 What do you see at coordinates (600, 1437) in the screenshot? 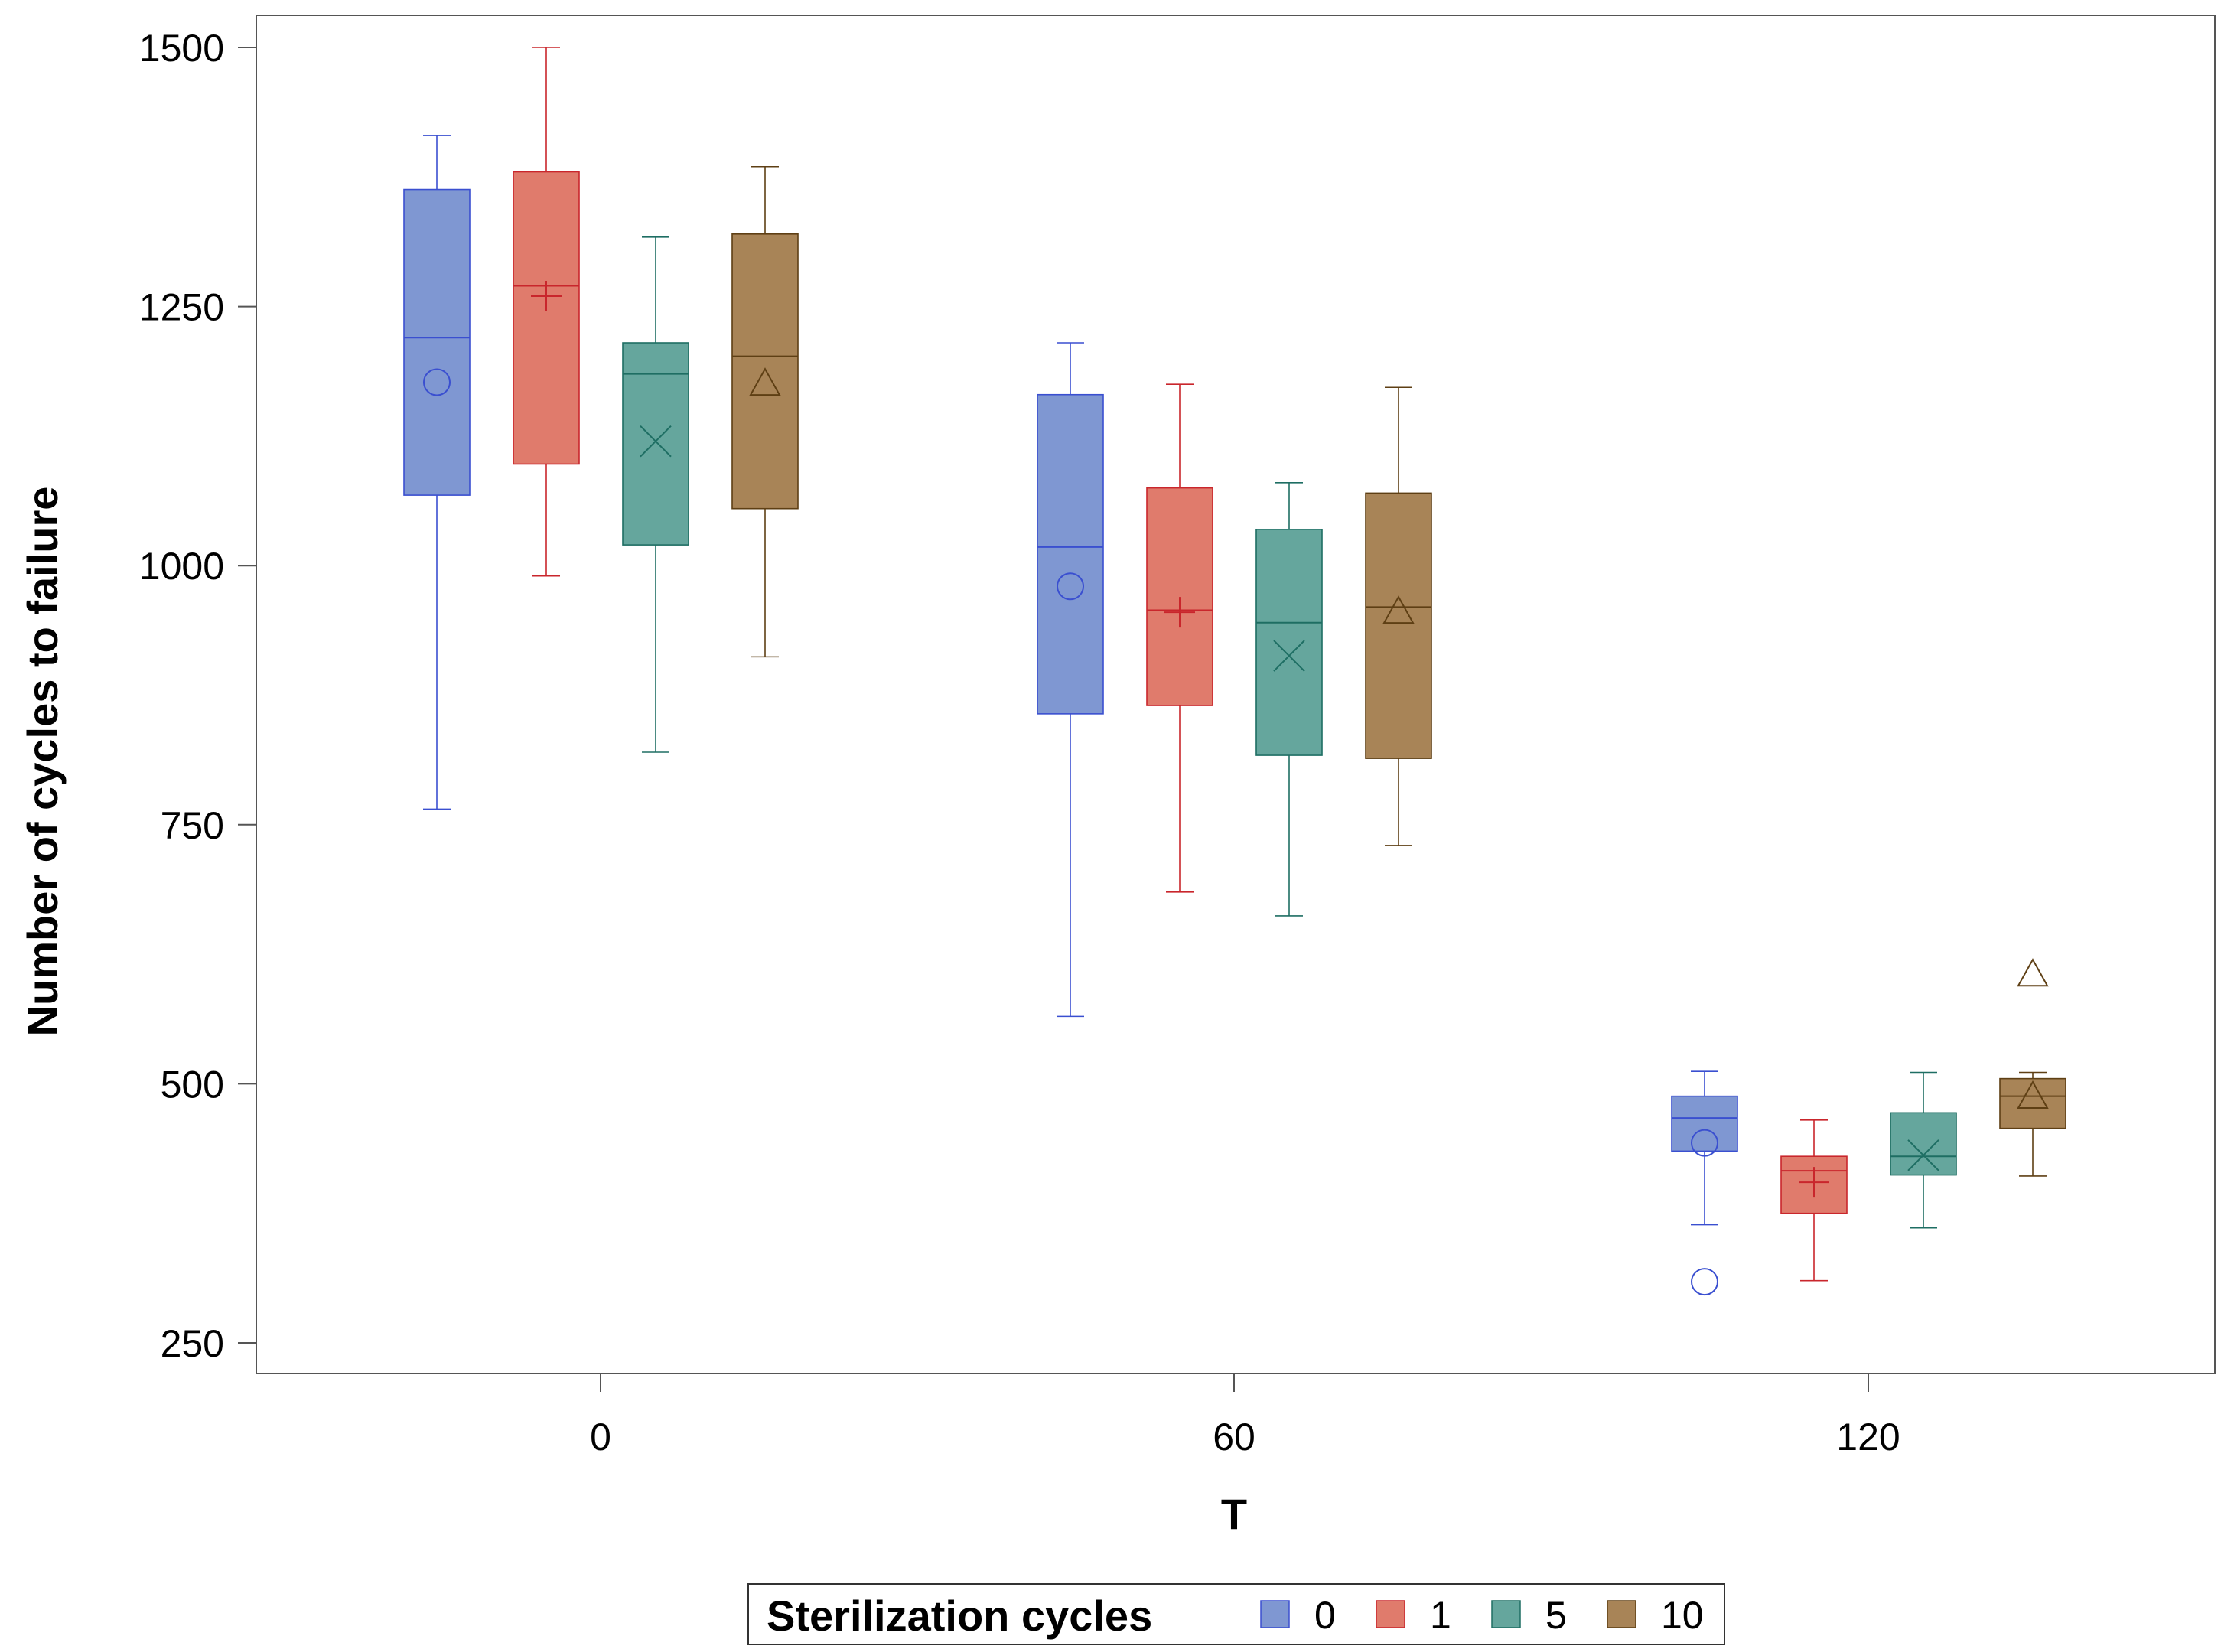
I see `x-tick-label: 0` at bounding box center [600, 1437].